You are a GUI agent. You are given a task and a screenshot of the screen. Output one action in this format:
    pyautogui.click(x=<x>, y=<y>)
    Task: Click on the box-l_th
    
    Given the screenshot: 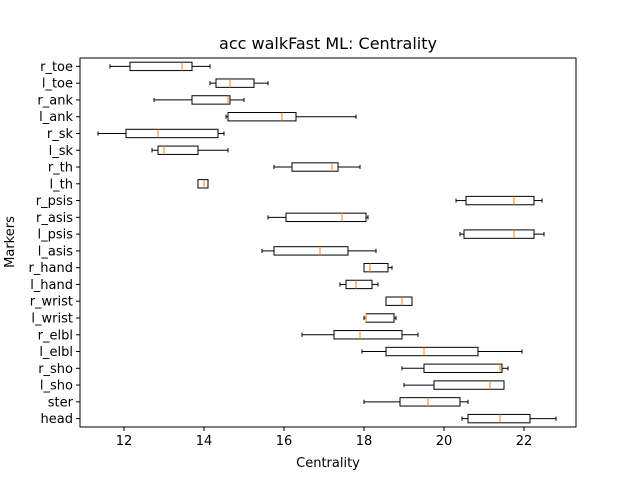 What is the action you would take?
    pyautogui.click(x=203, y=184)
    